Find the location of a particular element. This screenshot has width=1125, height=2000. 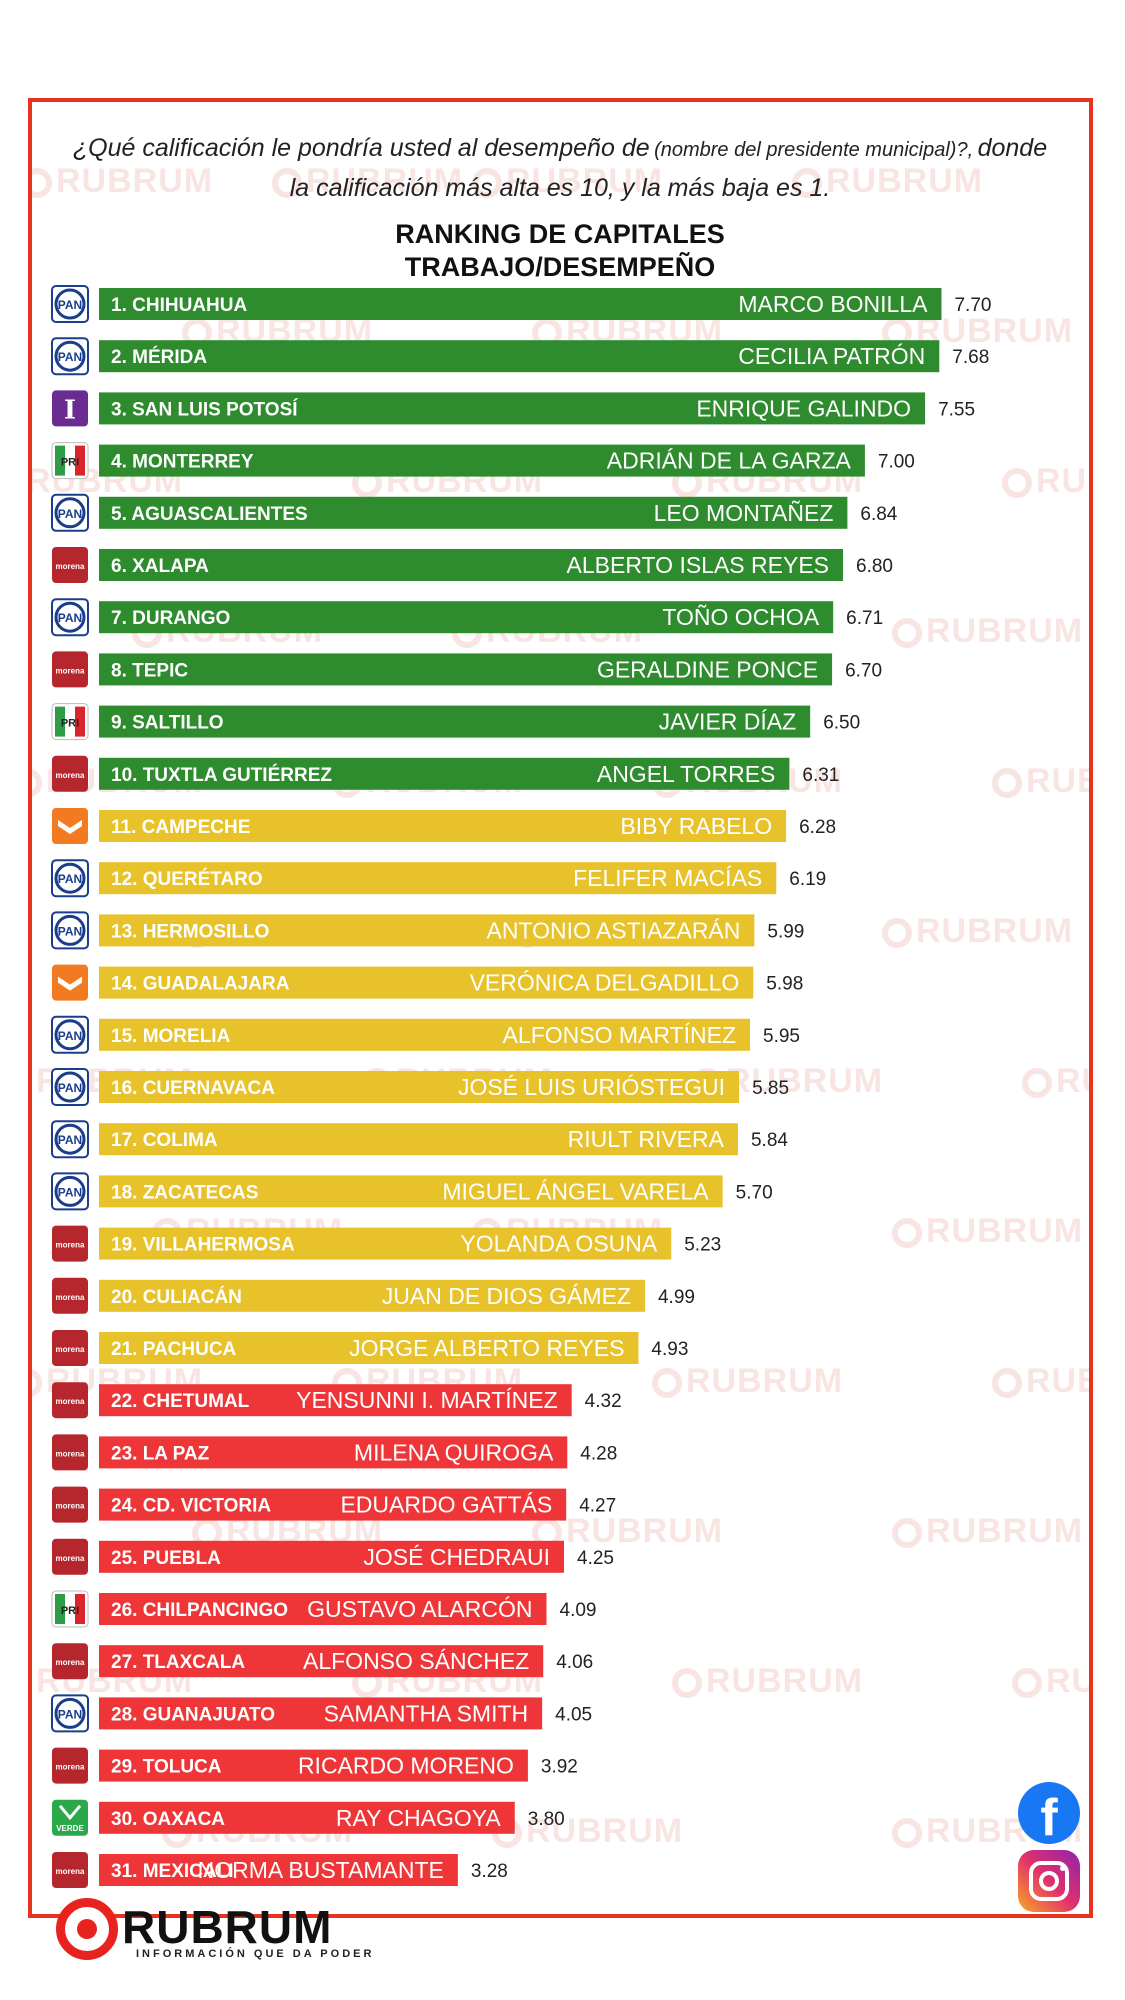

bar-city-label: 7. DURANGO is located at coordinates (170, 618).